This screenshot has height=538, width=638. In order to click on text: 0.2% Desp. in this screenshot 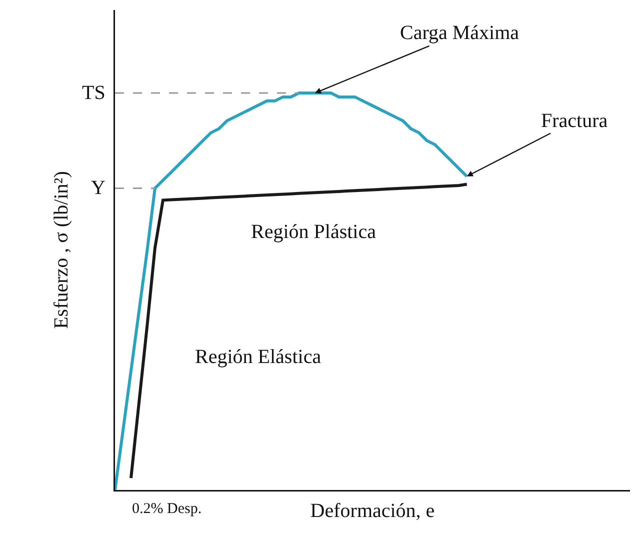, I will do `click(167, 509)`.